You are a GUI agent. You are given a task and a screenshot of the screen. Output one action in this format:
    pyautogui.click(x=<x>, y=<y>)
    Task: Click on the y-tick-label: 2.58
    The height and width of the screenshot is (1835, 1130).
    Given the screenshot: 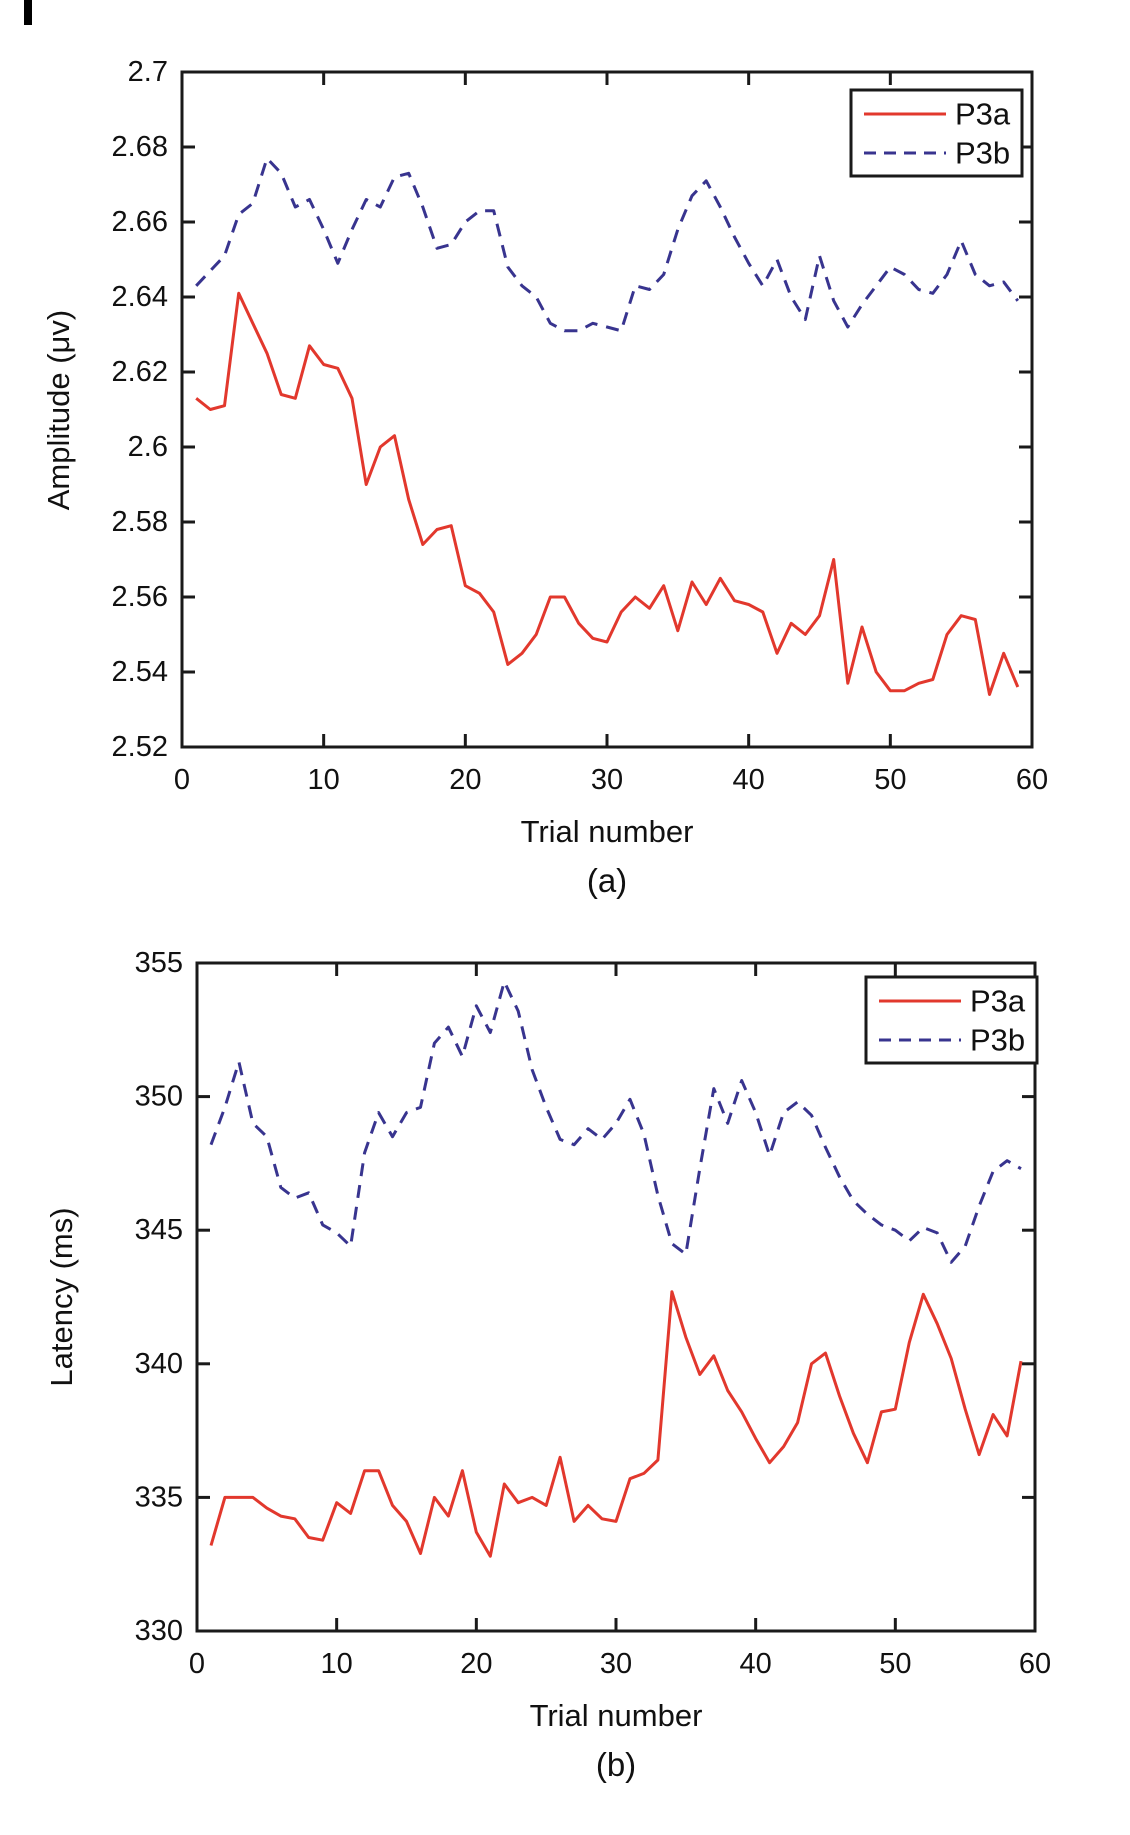 What is the action you would take?
    pyautogui.click(x=140, y=522)
    